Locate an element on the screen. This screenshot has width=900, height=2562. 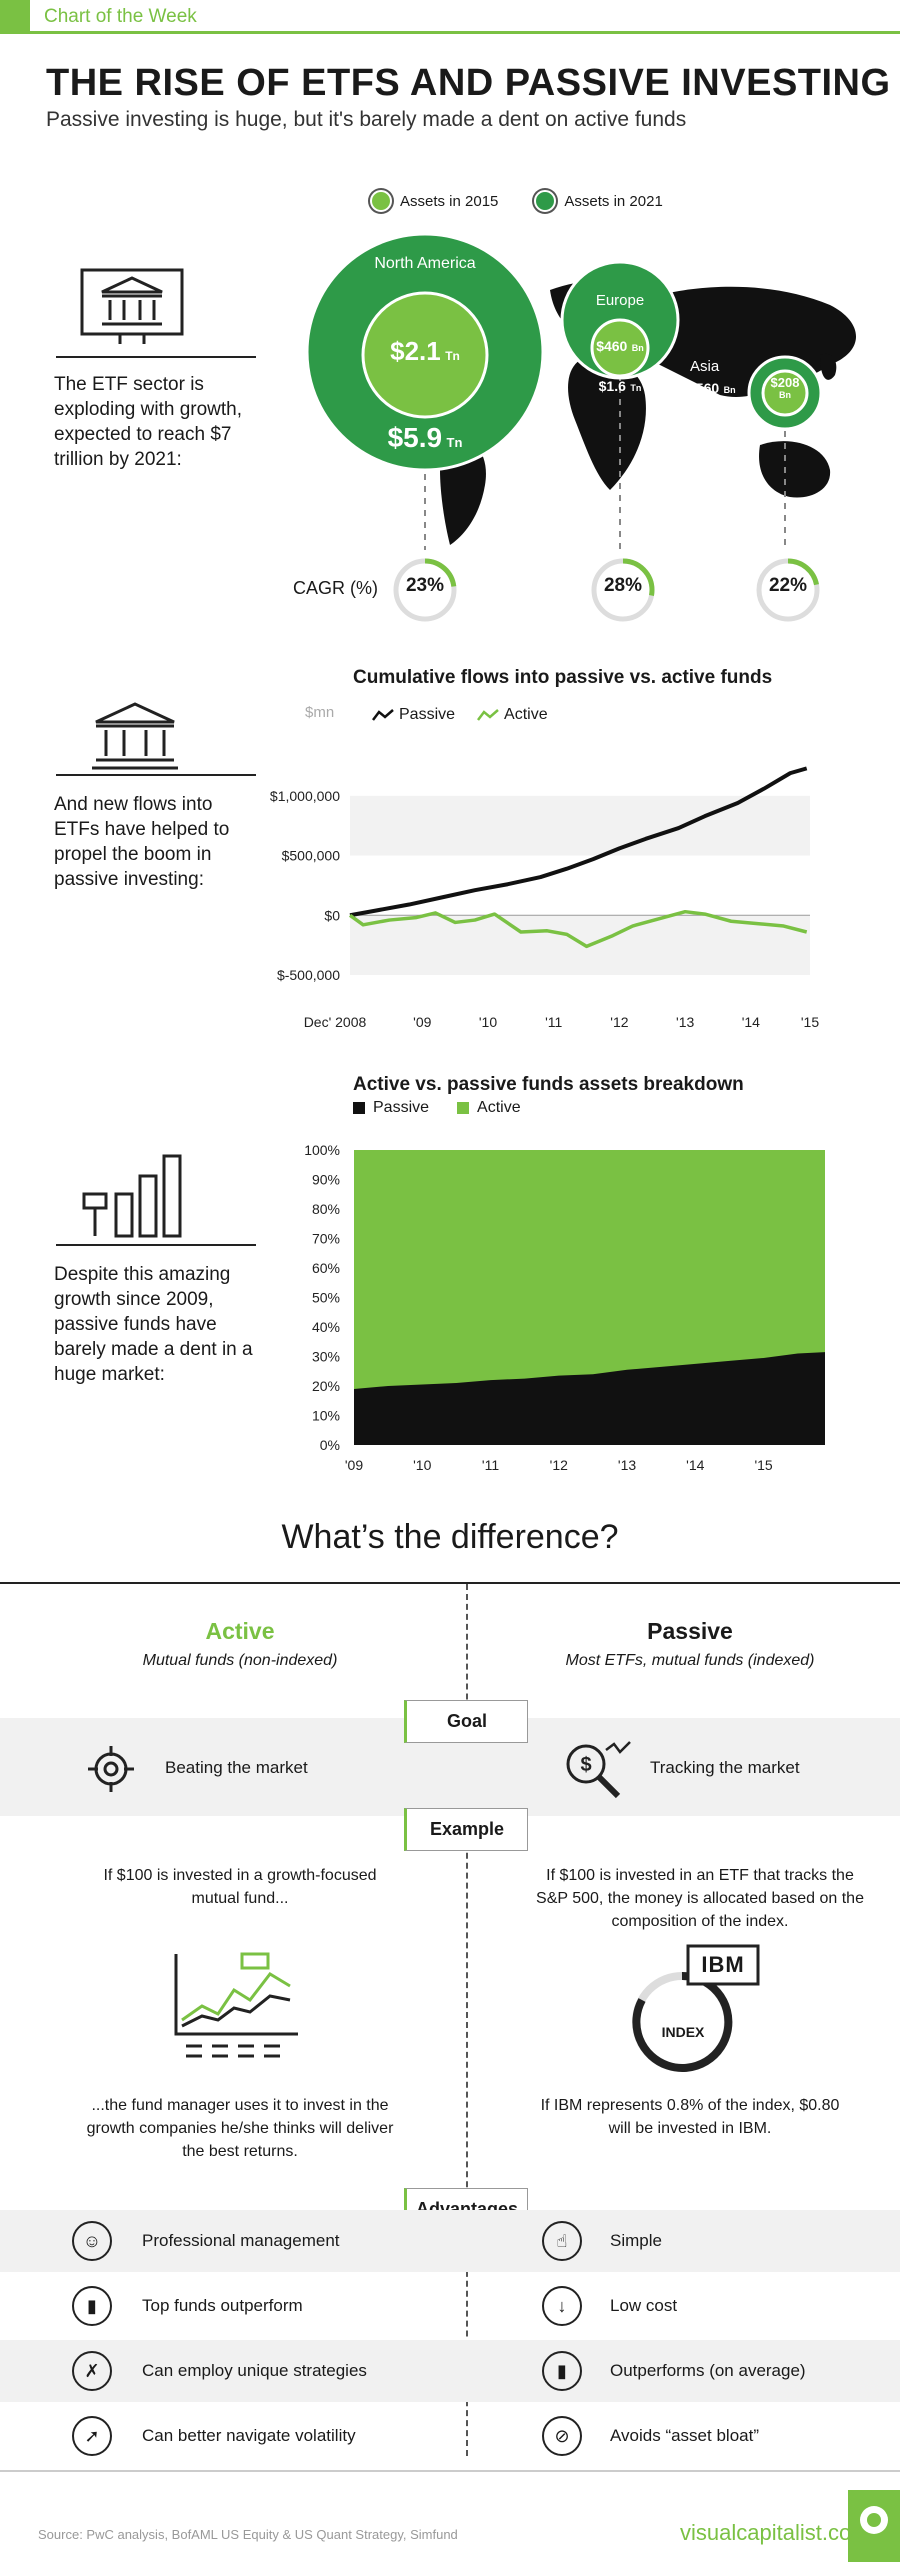
flows-legend-active-swatch is located at coordinates (488, 715).